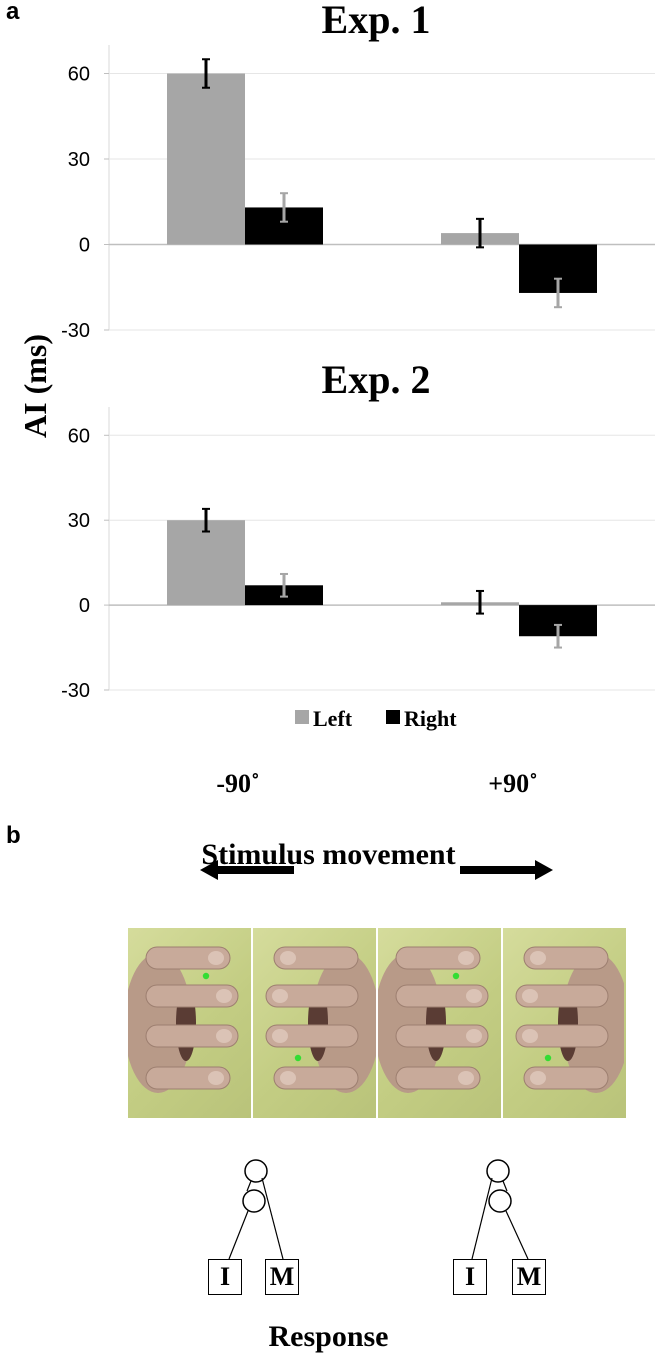 This screenshot has width=657, height=1368. What do you see at coordinates (430, 718) in the screenshot?
I see `legend-label-right: Right` at bounding box center [430, 718].